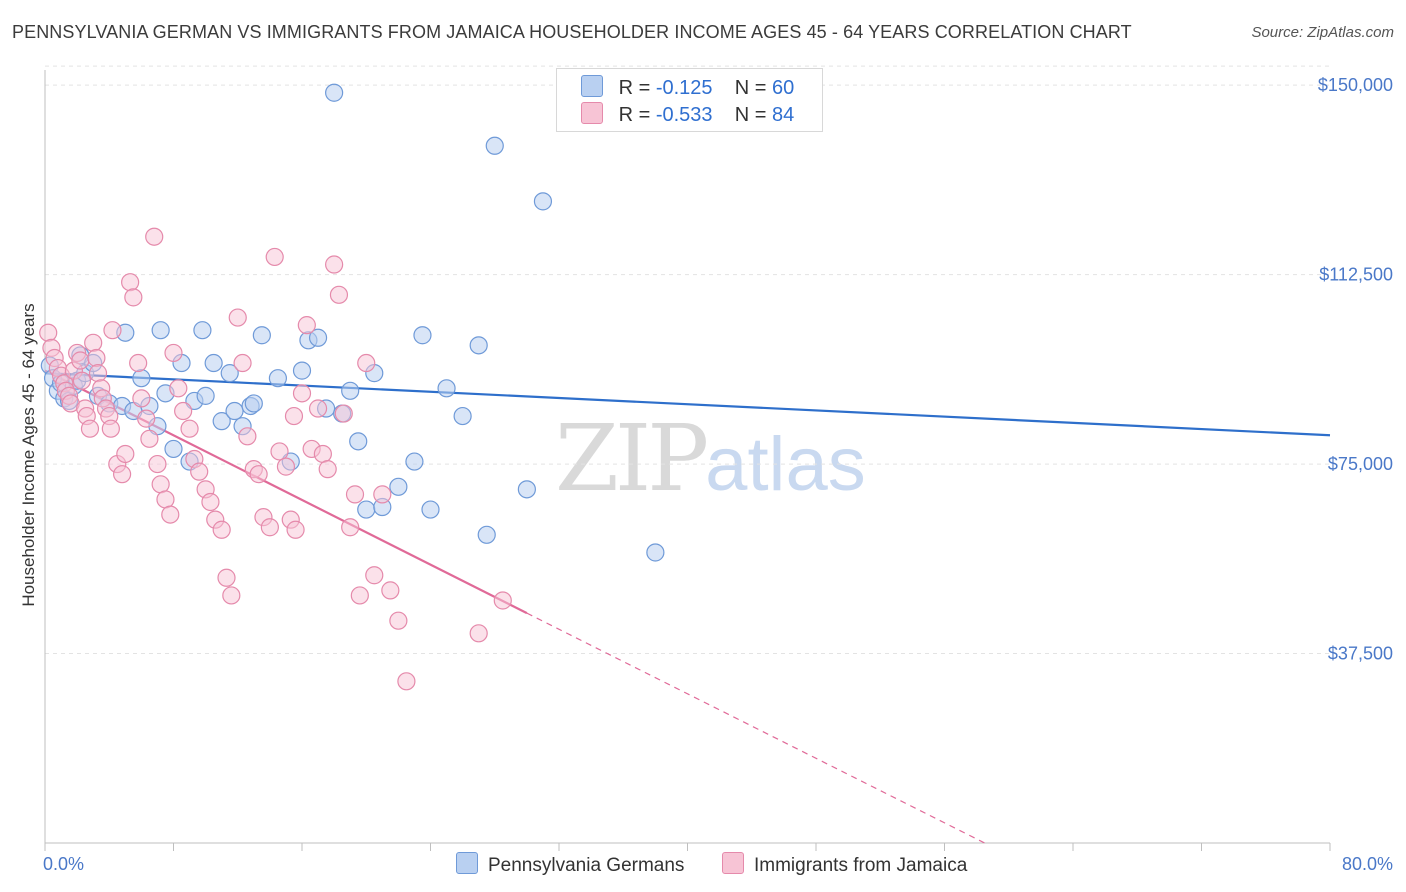  Describe the element at coordinates (632, 458) in the screenshot. I see `watermark-zip: ZIP` at that location.